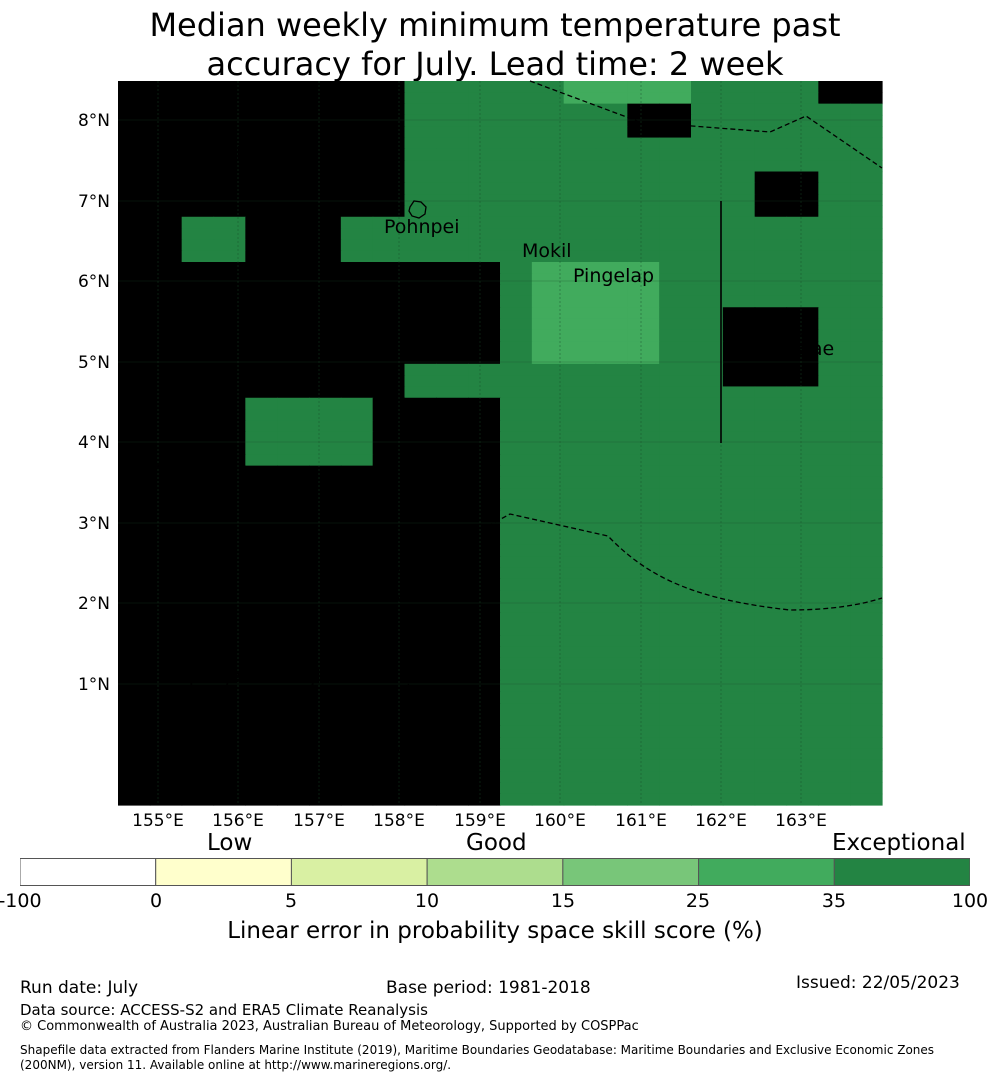 The width and height of the screenshot is (990, 1080). I want to click on colorbar-tick: -100, so click(21, 901).